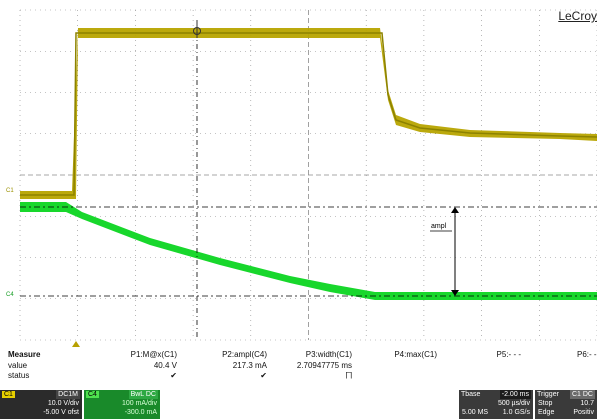 This screenshot has height=419, width=597. What do you see at coordinates (140, 412) in the screenshot?
I see `channel-4-offset: -300.0 mA` at bounding box center [140, 412].